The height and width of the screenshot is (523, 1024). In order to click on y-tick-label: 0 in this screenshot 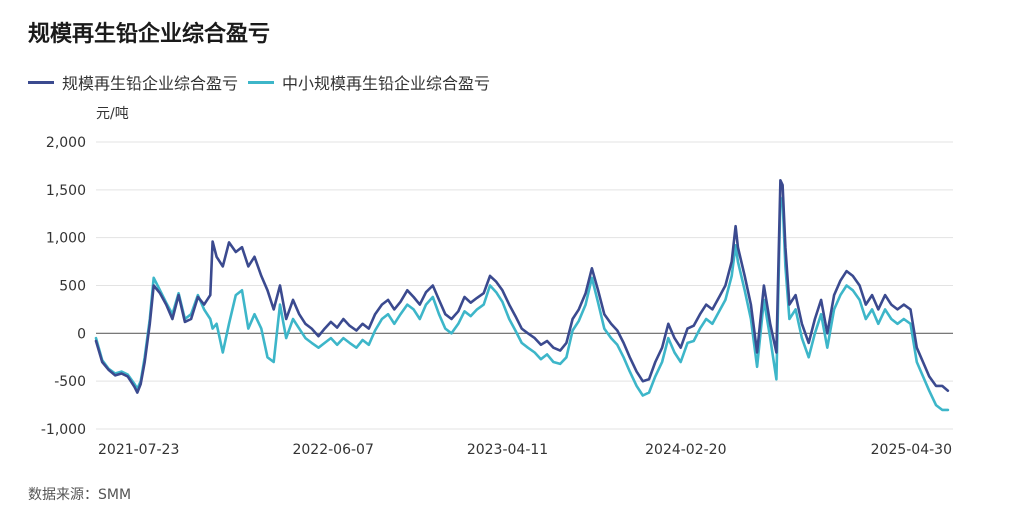, I will do `click(81, 334)`.